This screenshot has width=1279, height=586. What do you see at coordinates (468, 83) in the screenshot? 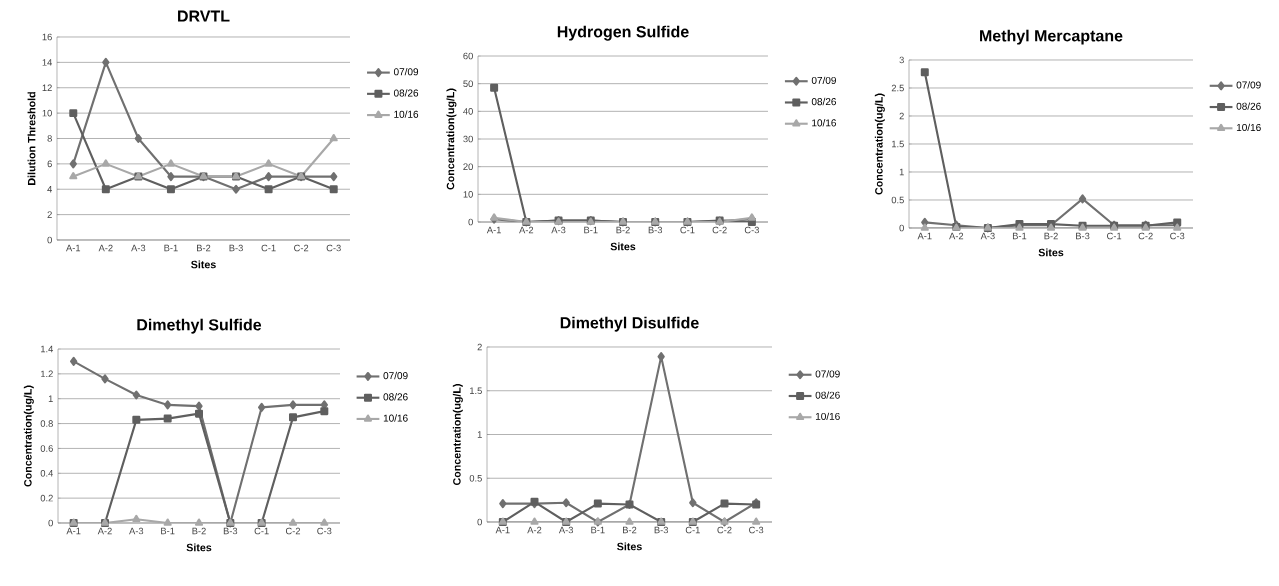
I see `y-tick-label: 50` at bounding box center [468, 83].